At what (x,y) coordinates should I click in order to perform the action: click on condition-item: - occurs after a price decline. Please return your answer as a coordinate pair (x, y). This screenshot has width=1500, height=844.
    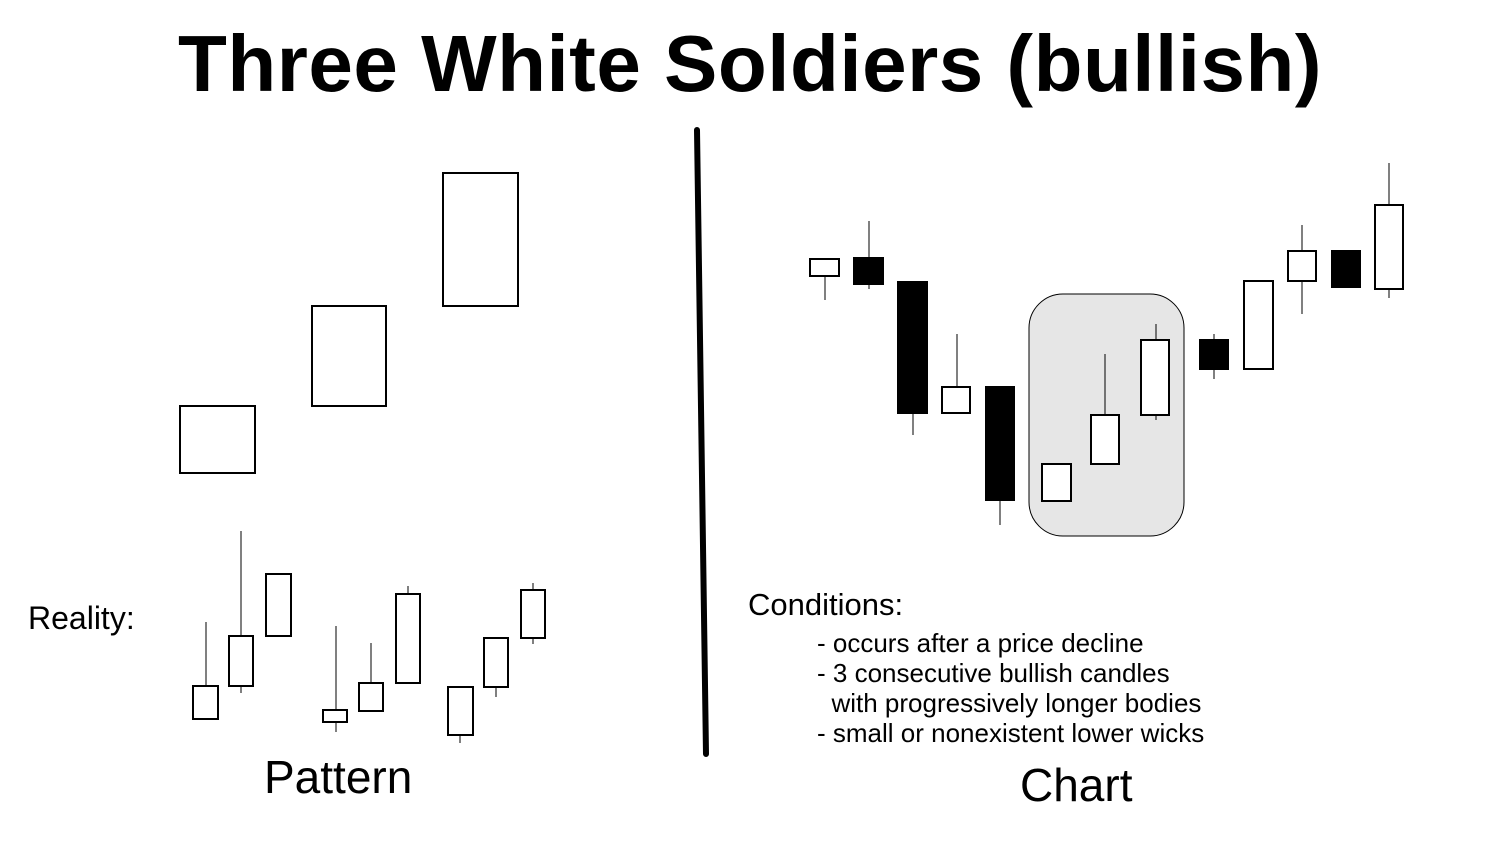
    Looking at the image, I should click on (980, 643).